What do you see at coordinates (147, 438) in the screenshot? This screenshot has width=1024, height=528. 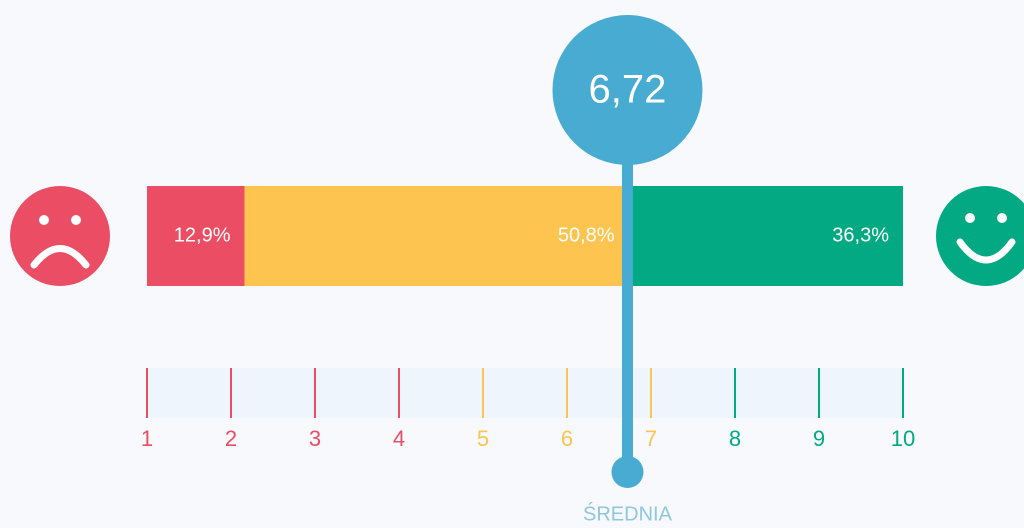 I see `x-tick-label: 1` at bounding box center [147, 438].